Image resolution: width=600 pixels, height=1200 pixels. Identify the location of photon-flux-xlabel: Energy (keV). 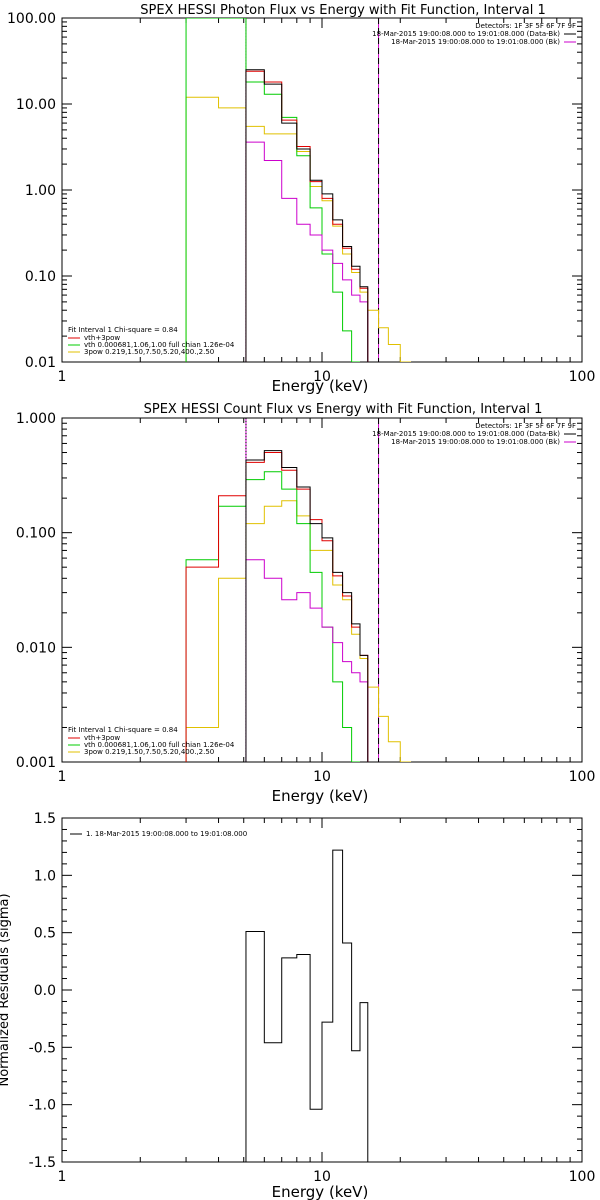
(320, 386).